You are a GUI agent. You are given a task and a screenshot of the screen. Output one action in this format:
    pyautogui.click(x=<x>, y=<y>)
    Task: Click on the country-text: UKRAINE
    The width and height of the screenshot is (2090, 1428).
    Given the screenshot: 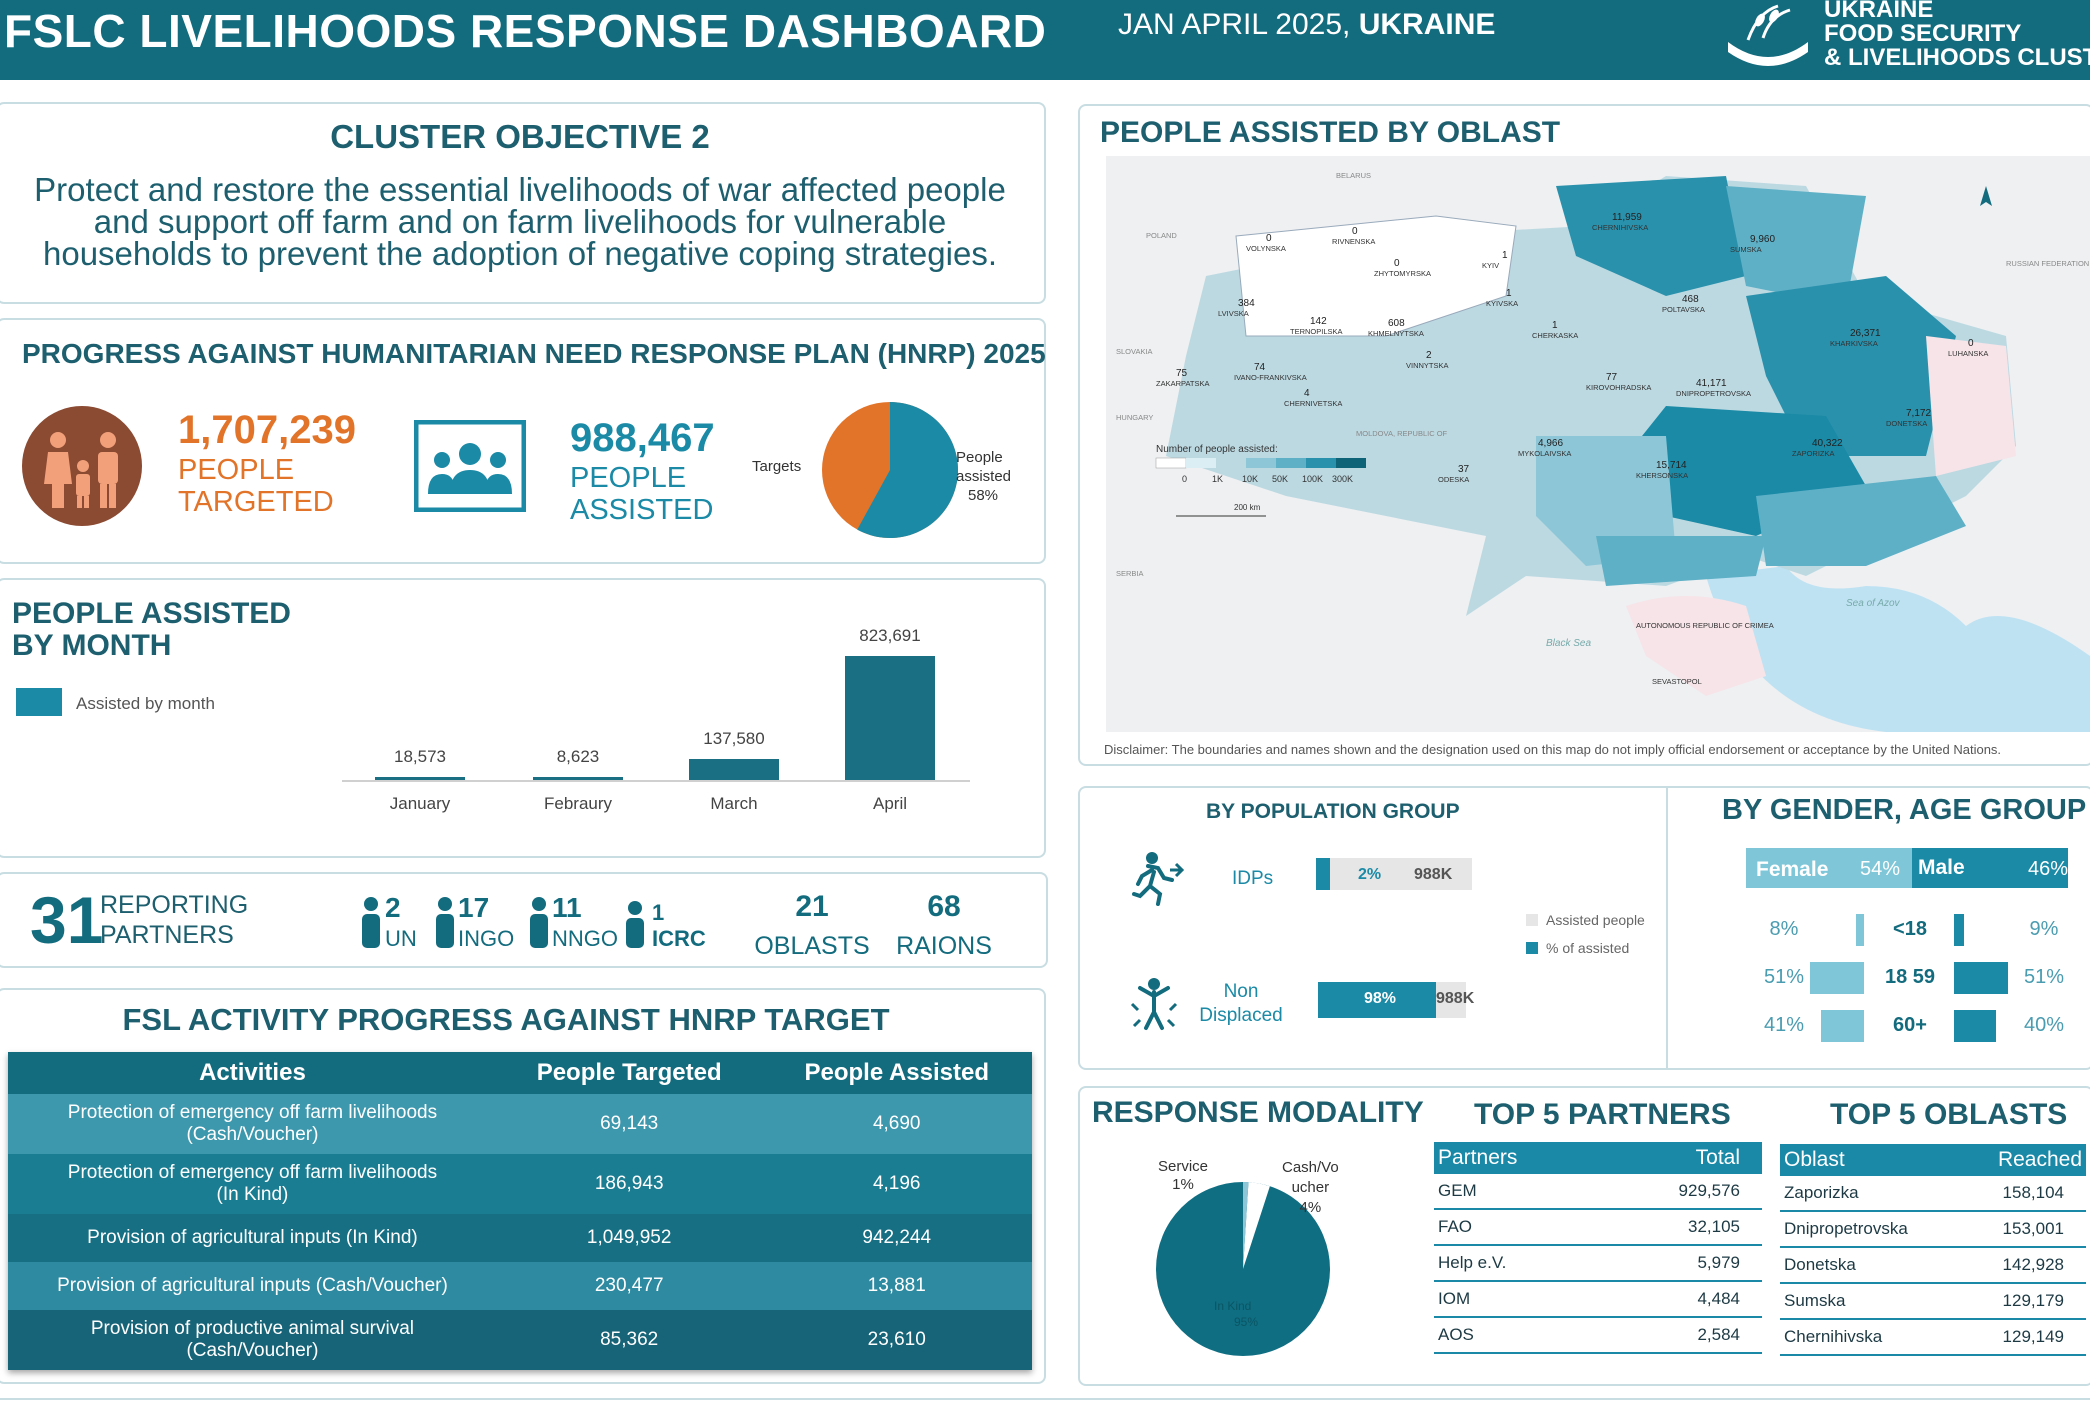 What is the action you would take?
    pyautogui.click(x=1427, y=24)
    